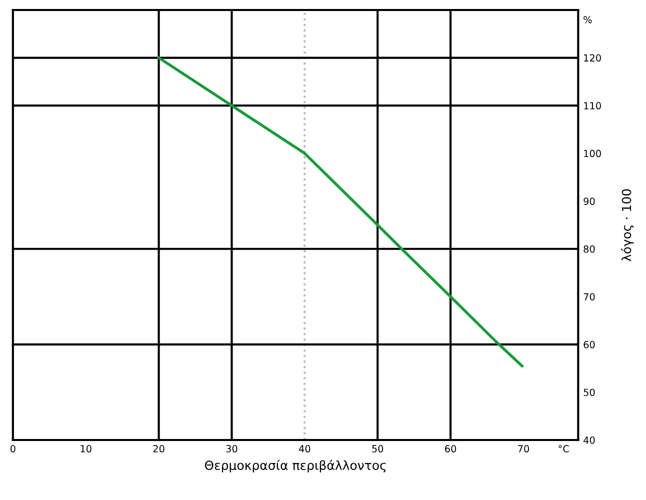 This screenshot has width=646, height=500. What do you see at coordinates (589, 249) in the screenshot?
I see `y-tick-label: 80` at bounding box center [589, 249].